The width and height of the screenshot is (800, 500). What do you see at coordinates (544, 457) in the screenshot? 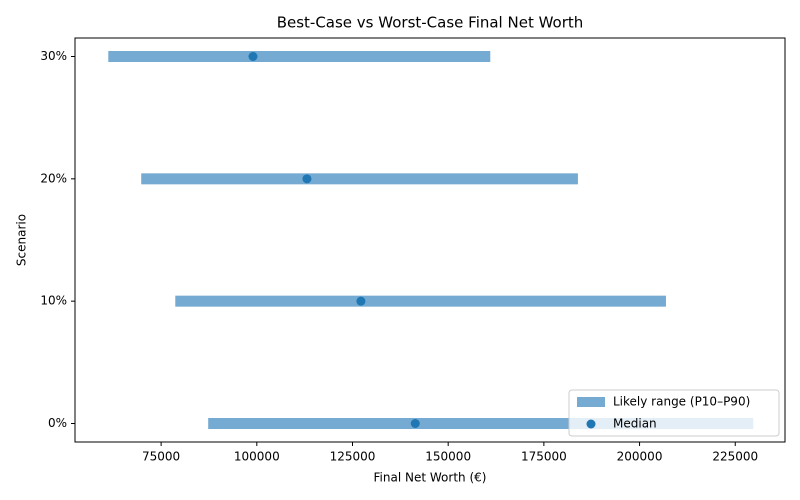
I see `x-tick-label: 175000` at bounding box center [544, 457].